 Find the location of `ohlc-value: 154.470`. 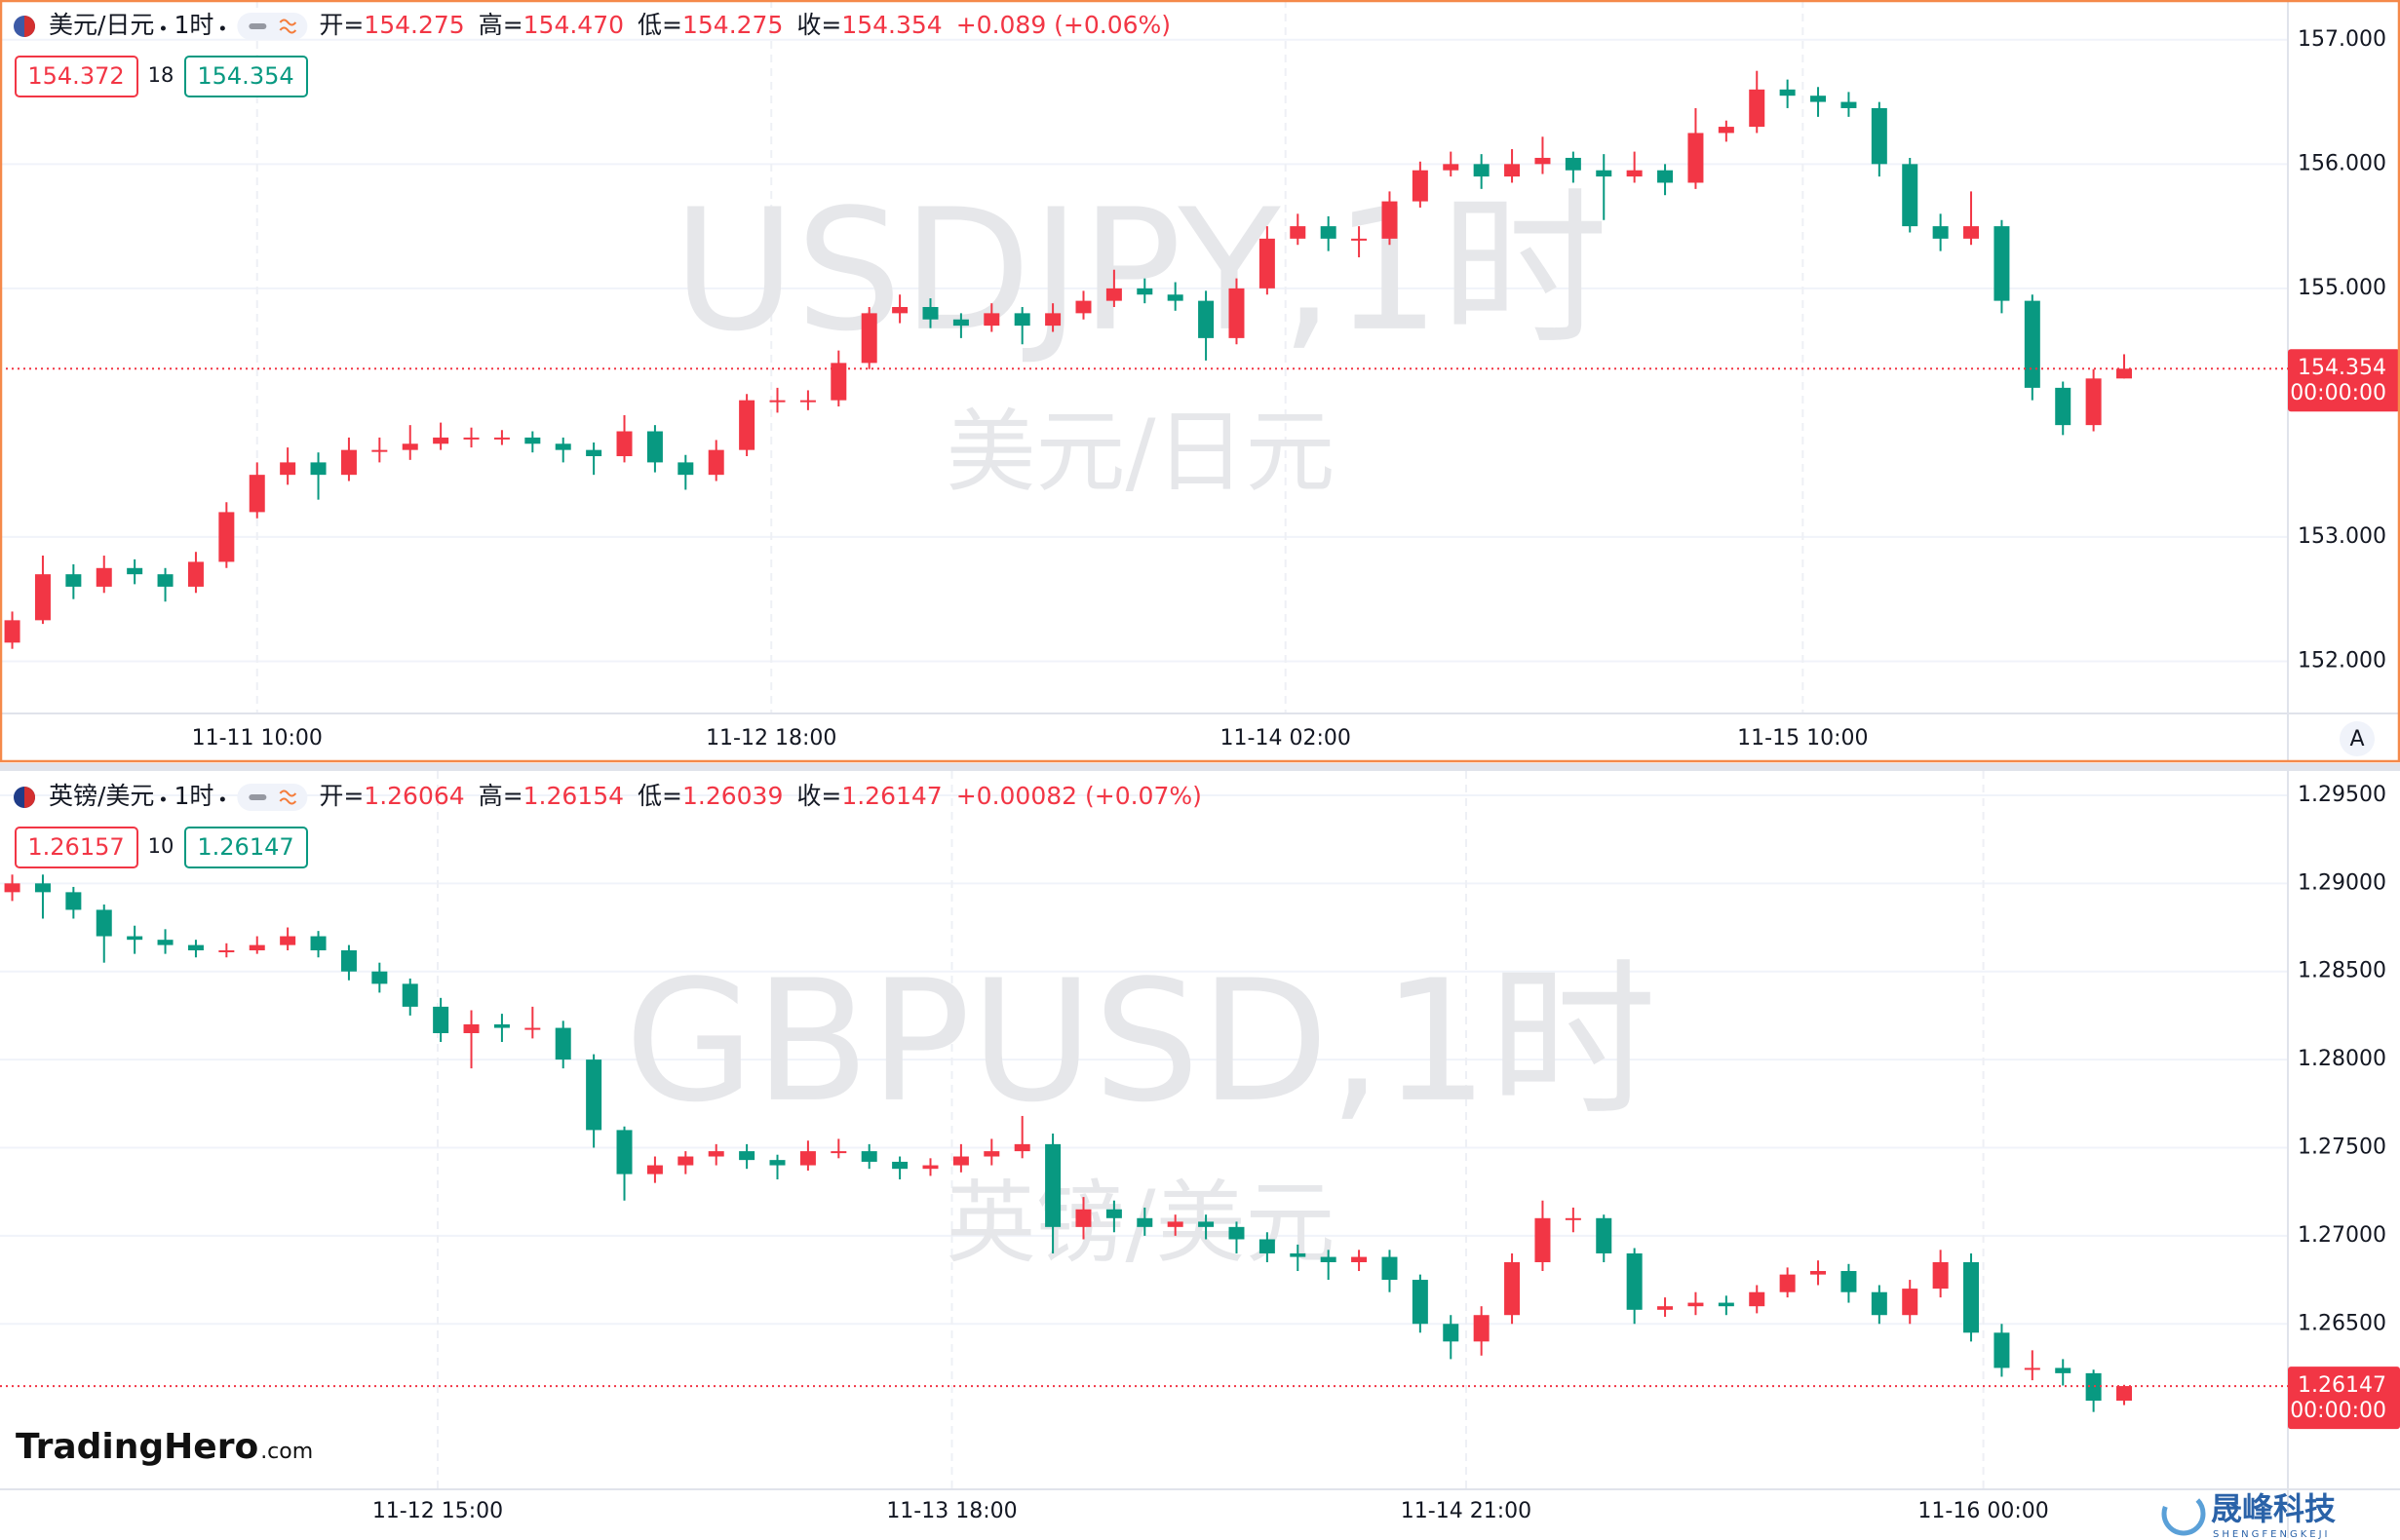

ohlc-value: 154.470 is located at coordinates (574, 25).